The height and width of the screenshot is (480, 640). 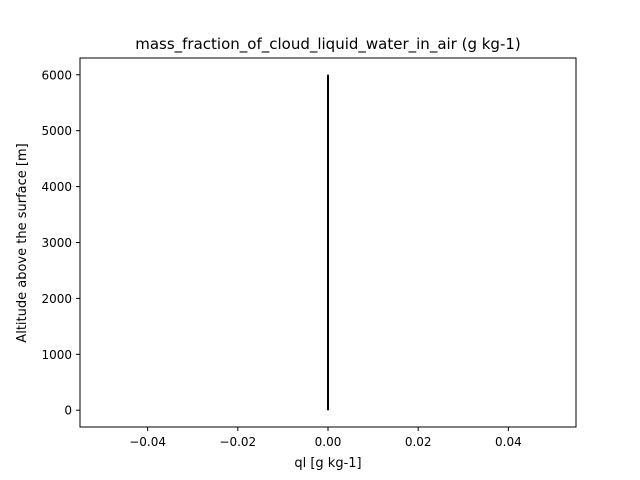 What do you see at coordinates (56, 299) in the screenshot?
I see `y-tick-label: 2000` at bounding box center [56, 299].